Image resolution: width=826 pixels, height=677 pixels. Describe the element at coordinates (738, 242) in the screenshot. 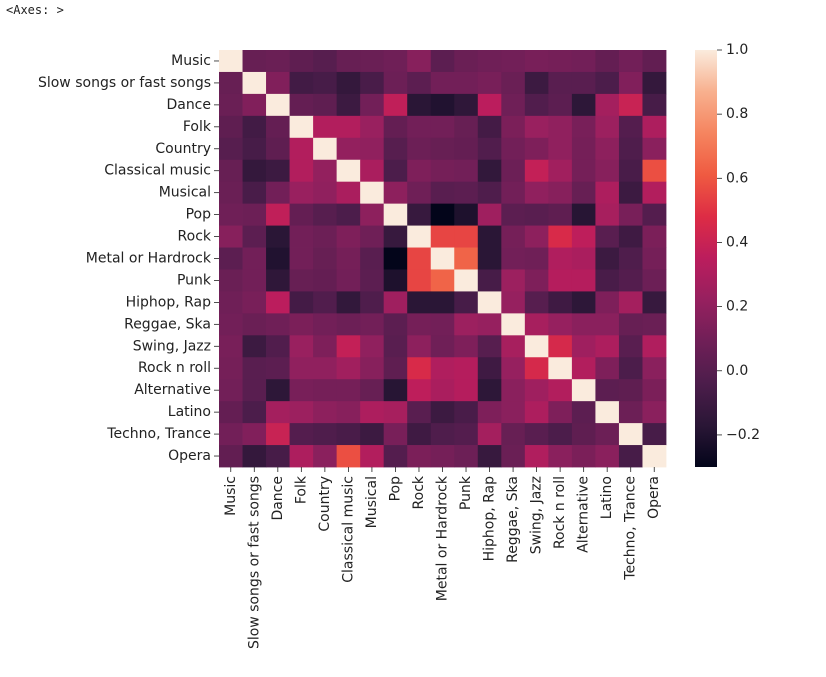

I see `colorbar-ticks: 1.0 0.8 0.6 0.4 0.2 0.0 −0.2` at that location.